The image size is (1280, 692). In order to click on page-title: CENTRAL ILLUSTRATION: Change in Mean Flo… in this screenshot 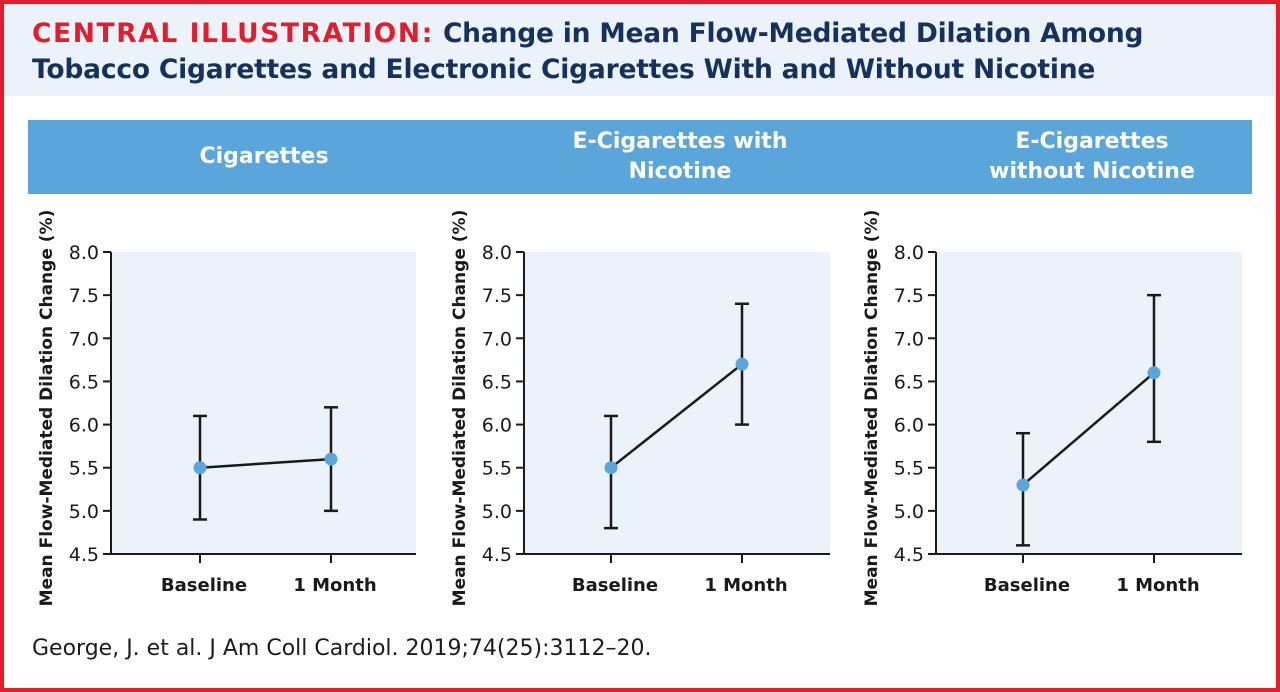, I will do `click(647, 52)`.